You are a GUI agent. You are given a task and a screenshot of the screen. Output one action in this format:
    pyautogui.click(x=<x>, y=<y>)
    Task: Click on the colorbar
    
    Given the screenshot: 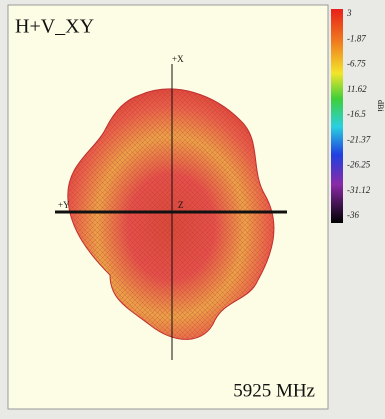 What is the action you would take?
    pyautogui.click(x=337, y=116)
    